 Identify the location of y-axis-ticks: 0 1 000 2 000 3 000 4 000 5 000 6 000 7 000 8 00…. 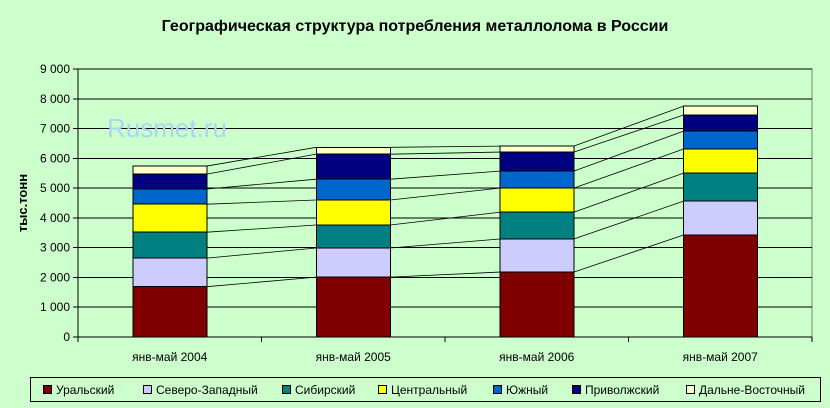
(59, 203).